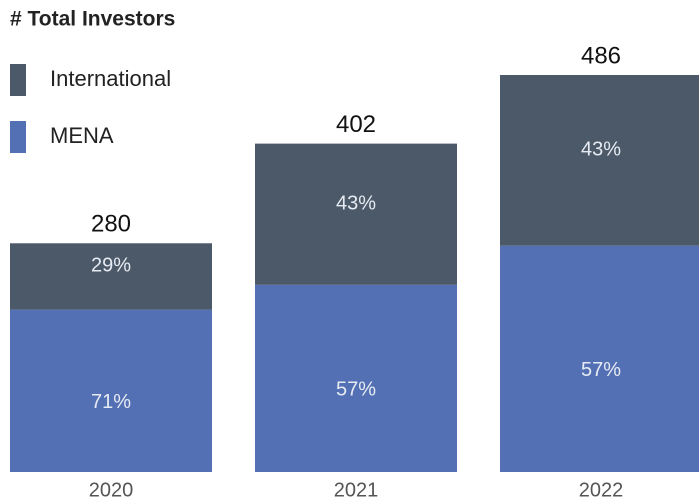 Image resolution: width=699 pixels, height=502 pixels. Describe the element at coordinates (111, 402) in the screenshot. I see `segment-label: 71%` at that location.